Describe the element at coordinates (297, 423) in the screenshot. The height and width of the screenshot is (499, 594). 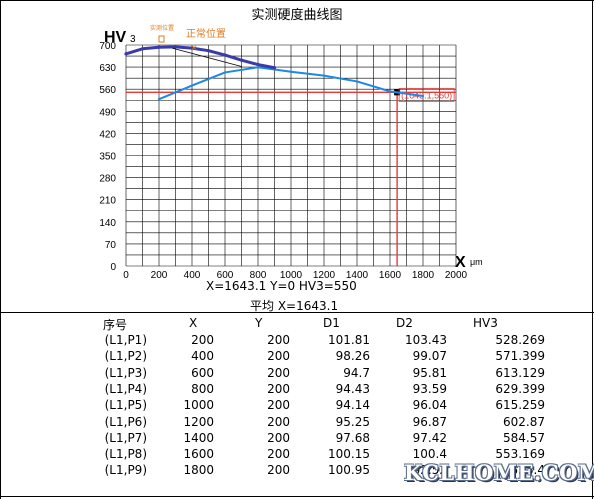
I see `table-row: (L1,P6) 1200 200 95.25 96.87 602.87` at that location.